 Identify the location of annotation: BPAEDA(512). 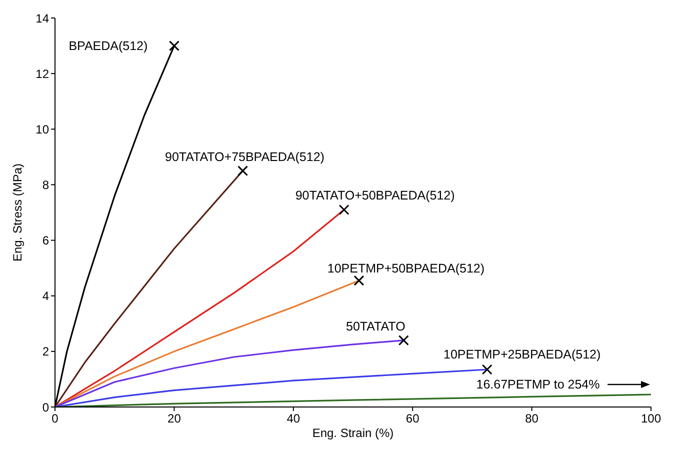
(108, 45).